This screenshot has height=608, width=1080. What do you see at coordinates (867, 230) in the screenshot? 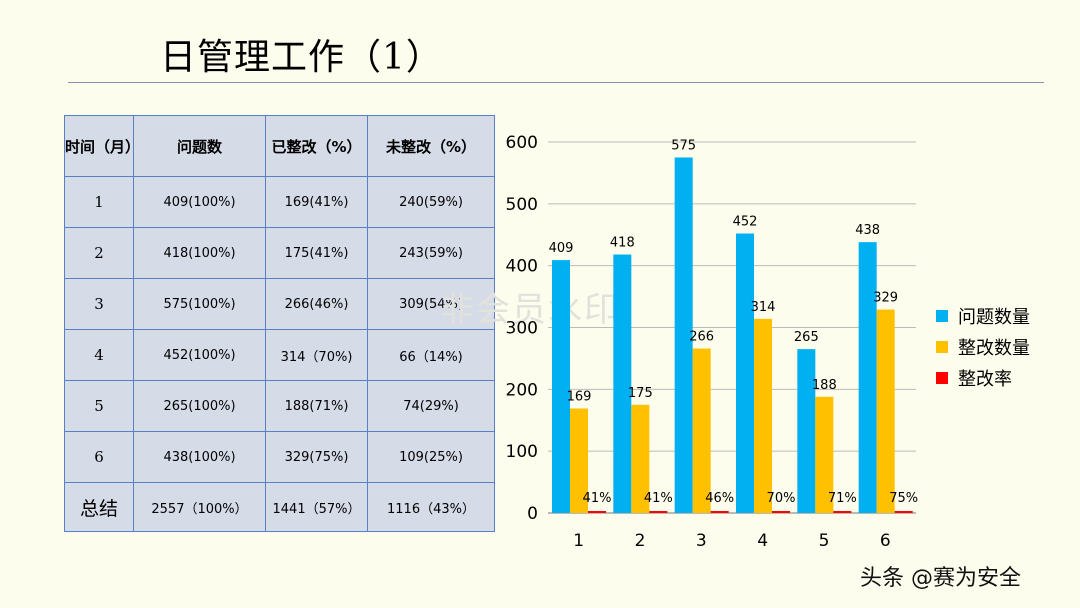
I see `data-label-issues: 438` at bounding box center [867, 230].